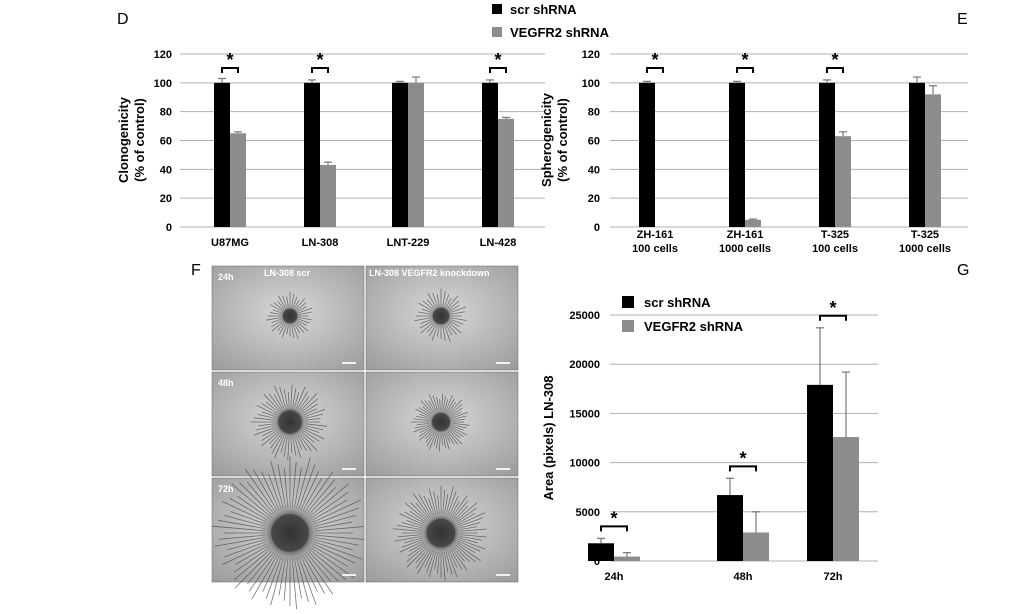 The height and width of the screenshot is (614, 1024). I want to click on y-axis-label-line: Area (pixels) LN-308, so click(548, 438).